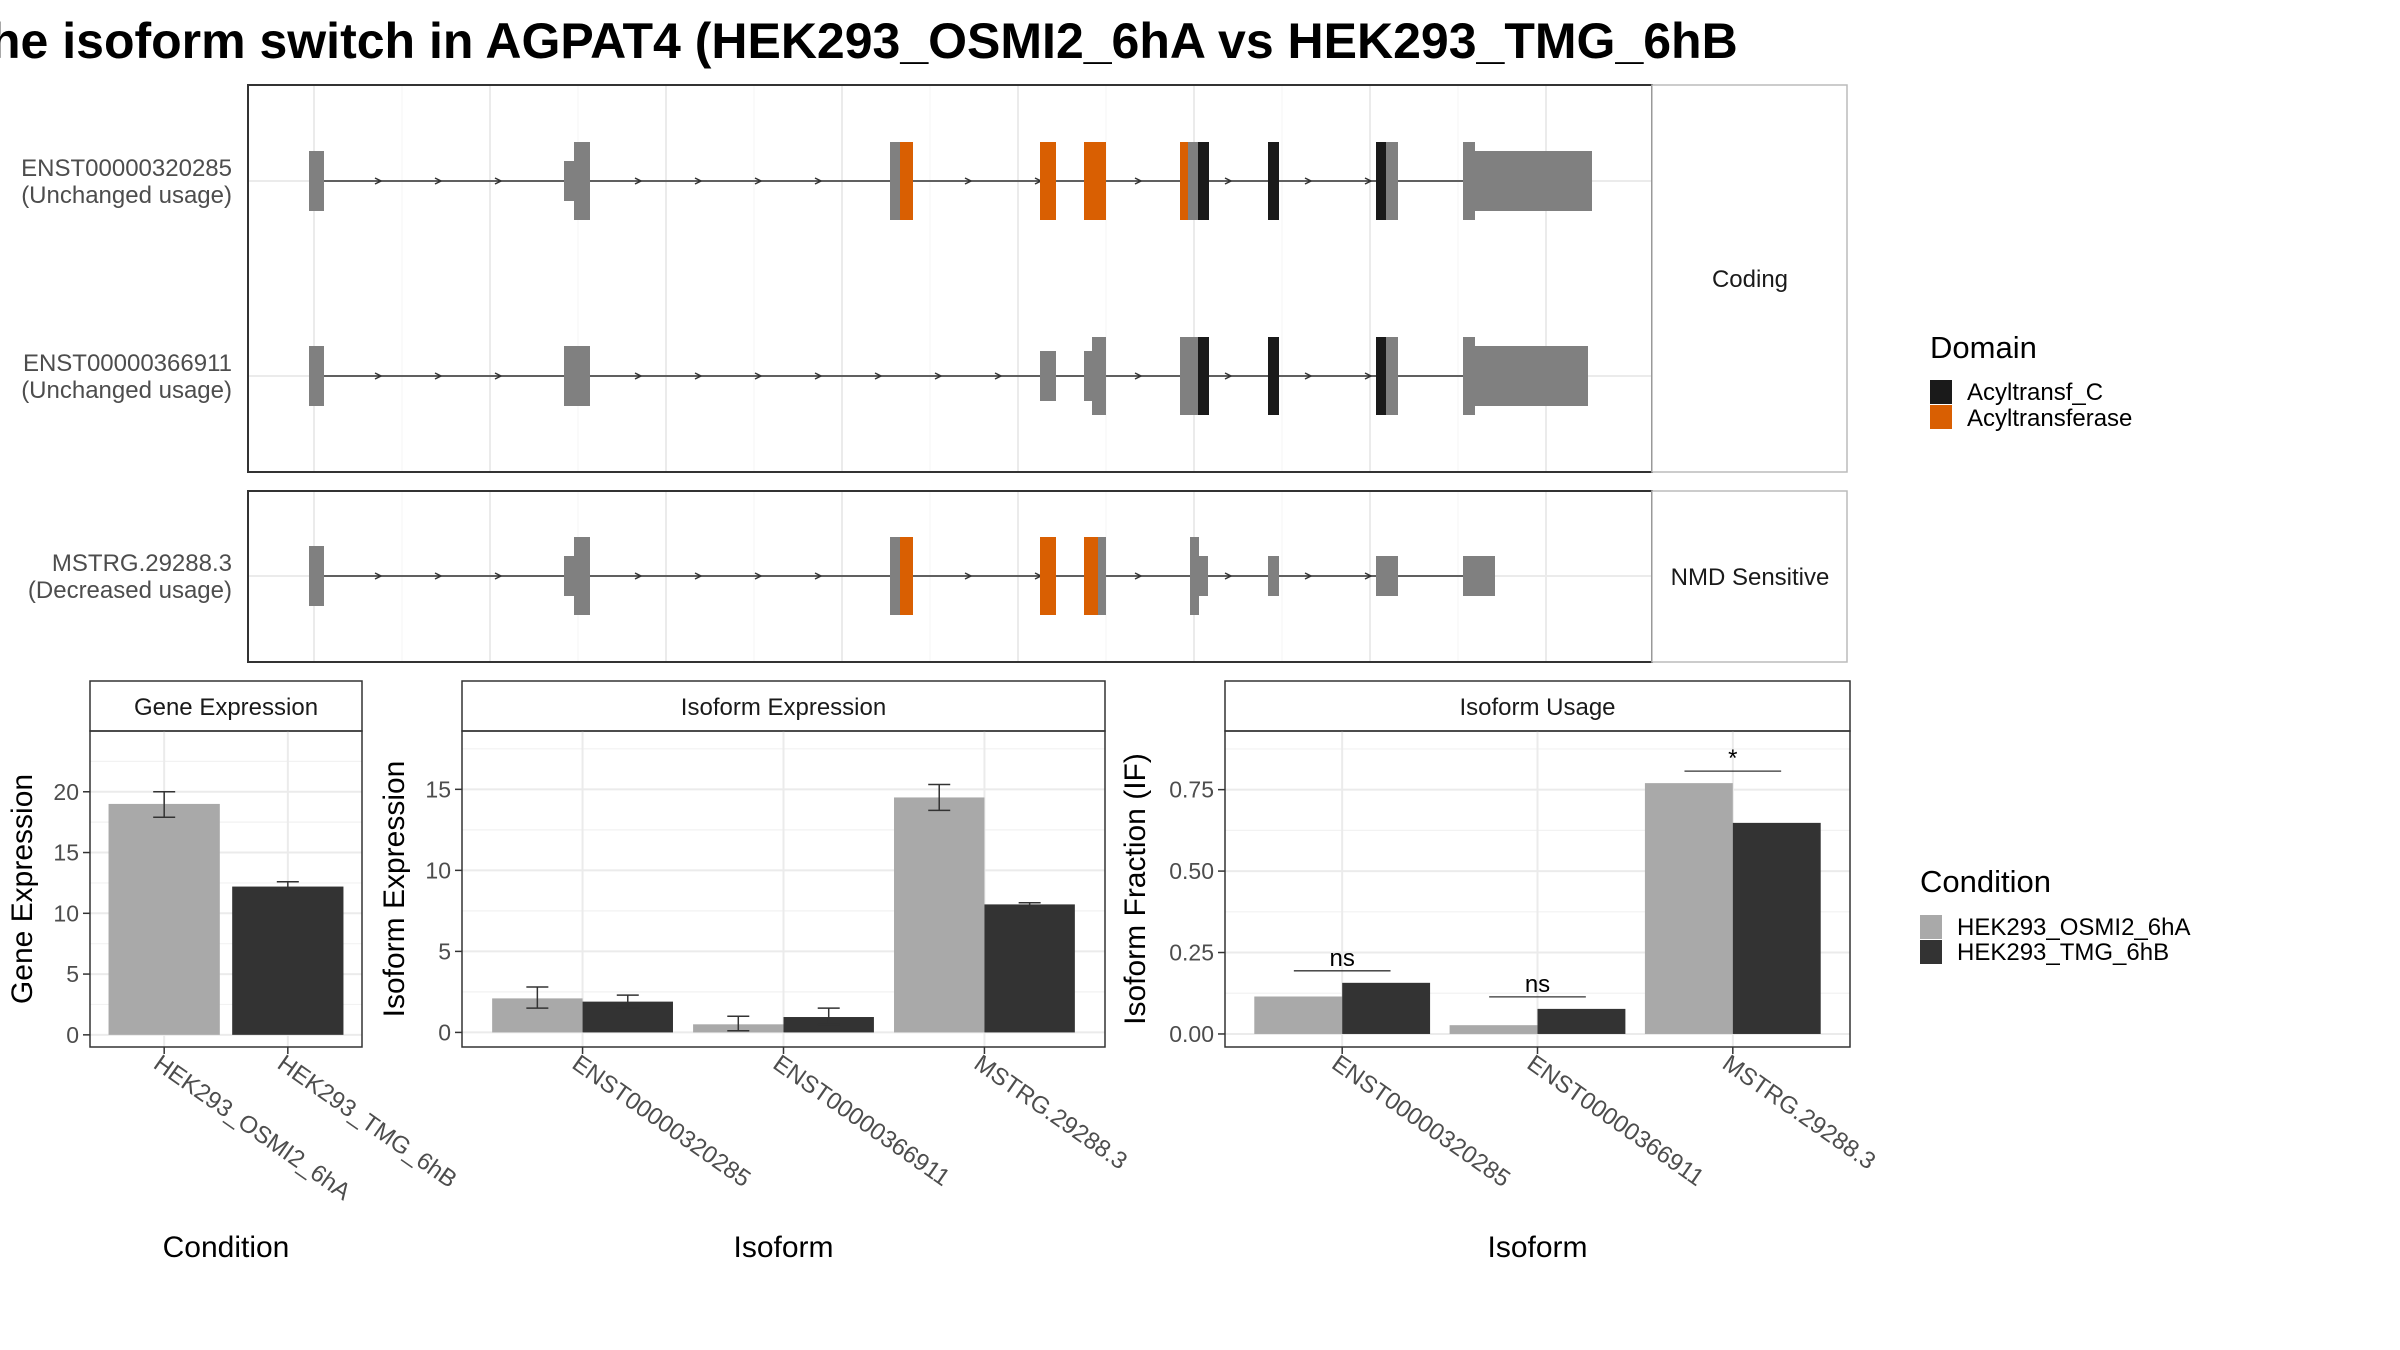 The width and height of the screenshot is (2400, 1350). What do you see at coordinates (661, 1121) in the screenshot?
I see `x-tick-label: ENST00000320285` at bounding box center [661, 1121].